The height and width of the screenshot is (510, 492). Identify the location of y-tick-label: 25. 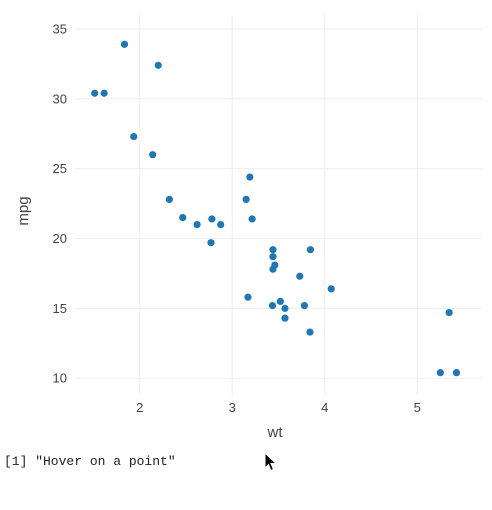
(60, 168).